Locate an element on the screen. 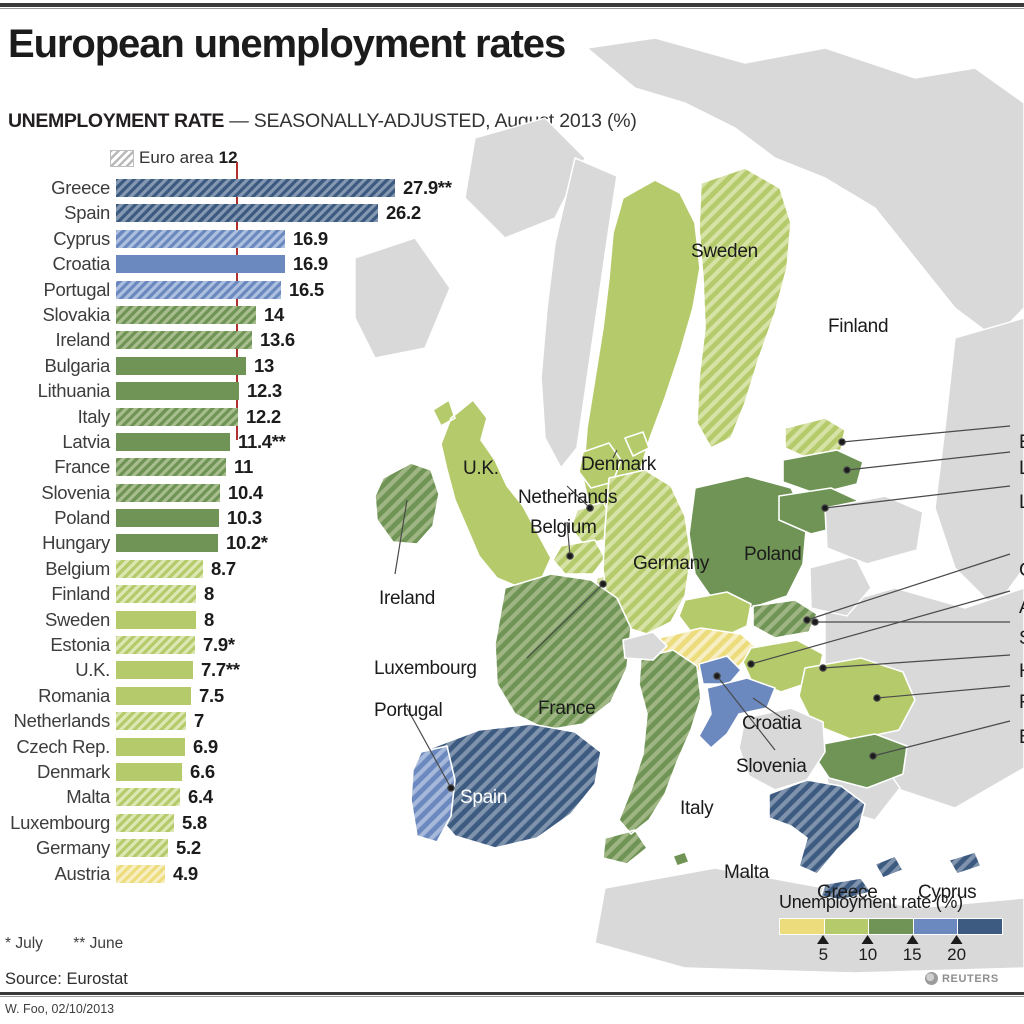 The image size is (1024, 1024). chart-row-label: Austria is located at coordinates (82, 873).